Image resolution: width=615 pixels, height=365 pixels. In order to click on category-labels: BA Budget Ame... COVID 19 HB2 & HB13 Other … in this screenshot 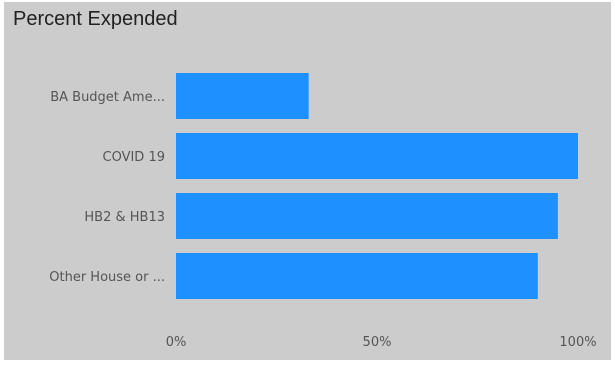, I will do `click(107, 187)`.